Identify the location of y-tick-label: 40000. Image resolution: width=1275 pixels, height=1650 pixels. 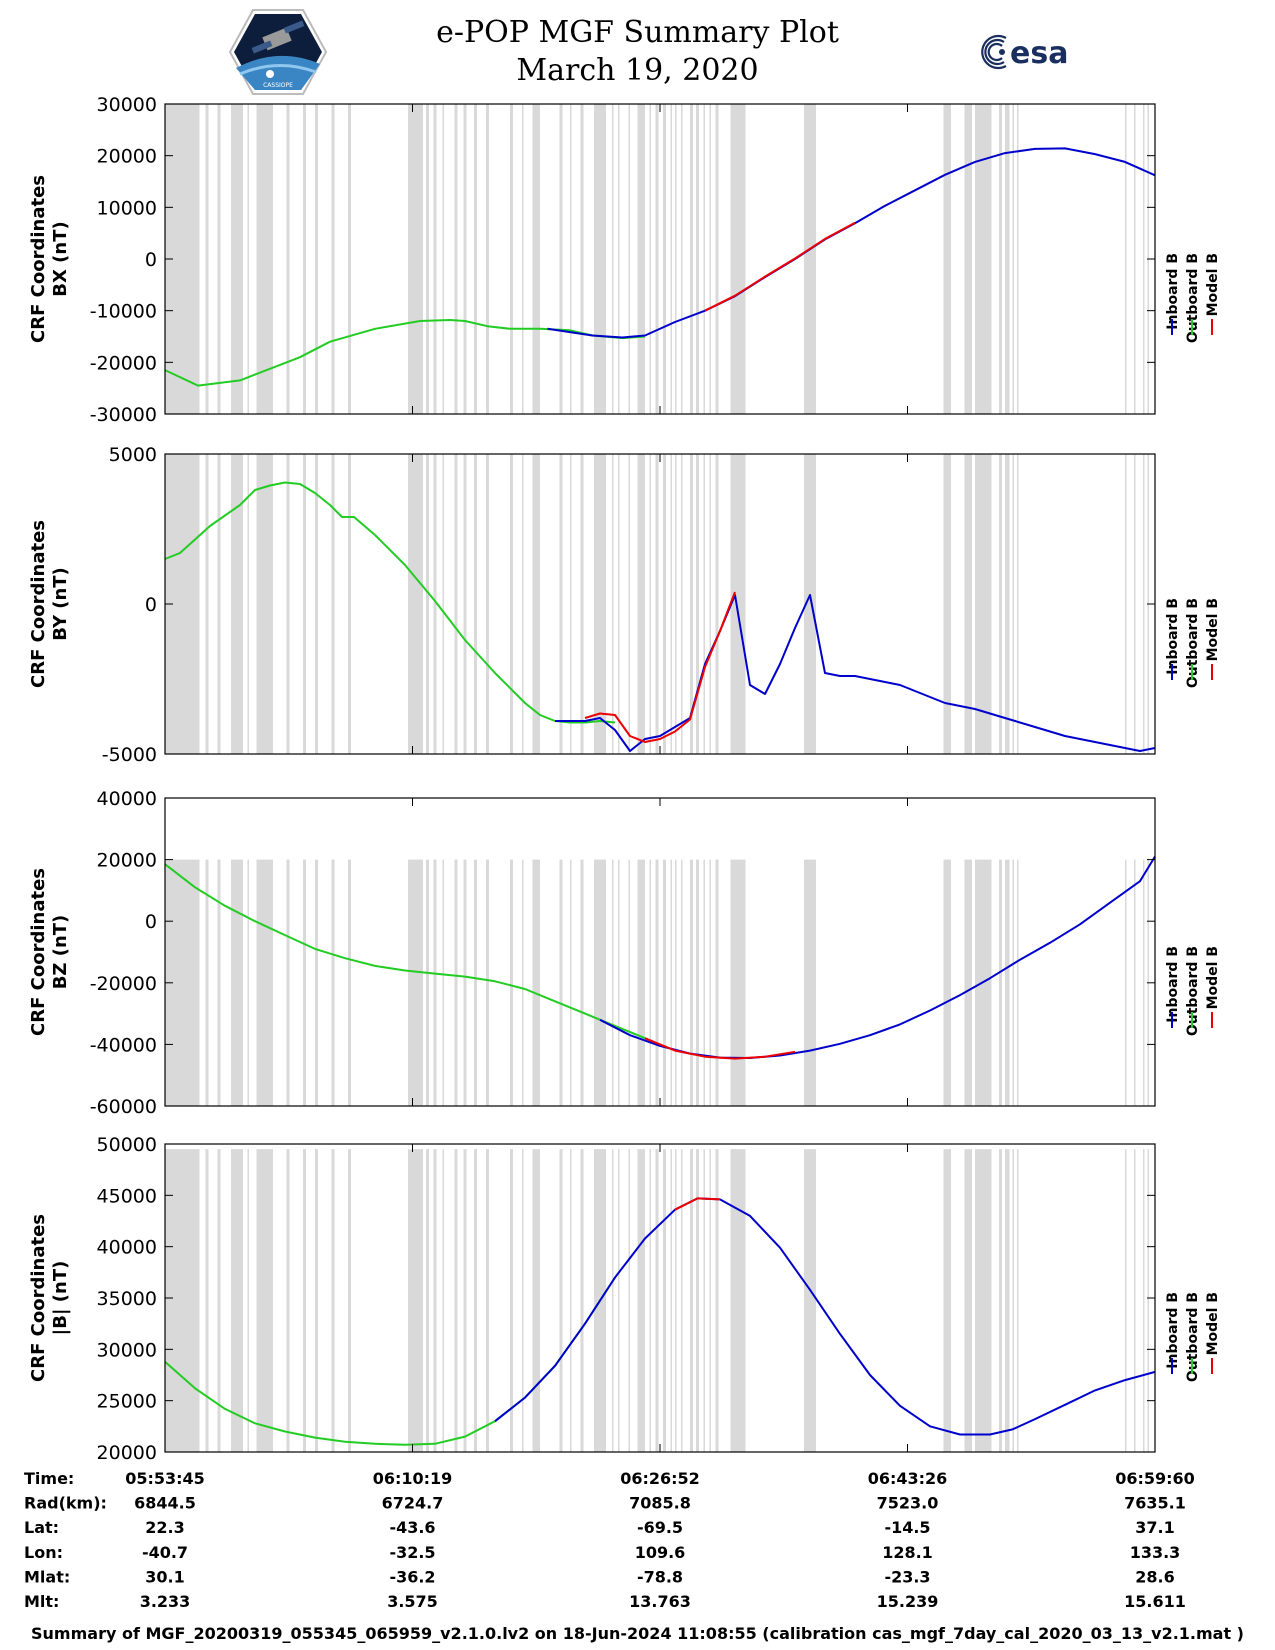
(127, 799).